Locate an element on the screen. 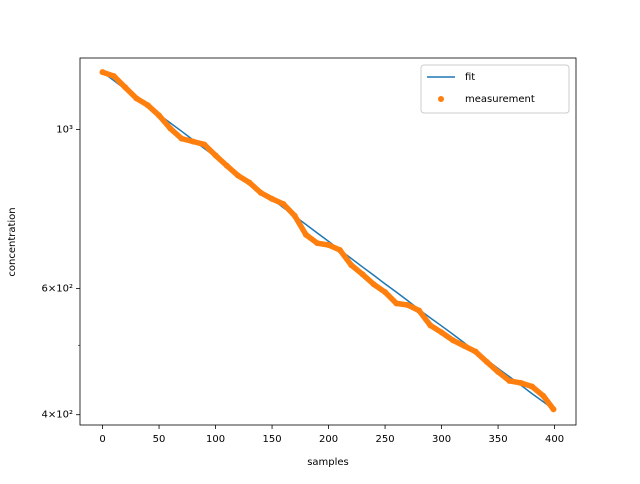 This screenshot has width=640, height=484. x-tick-label: 100 is located at coordinates (215, 439).